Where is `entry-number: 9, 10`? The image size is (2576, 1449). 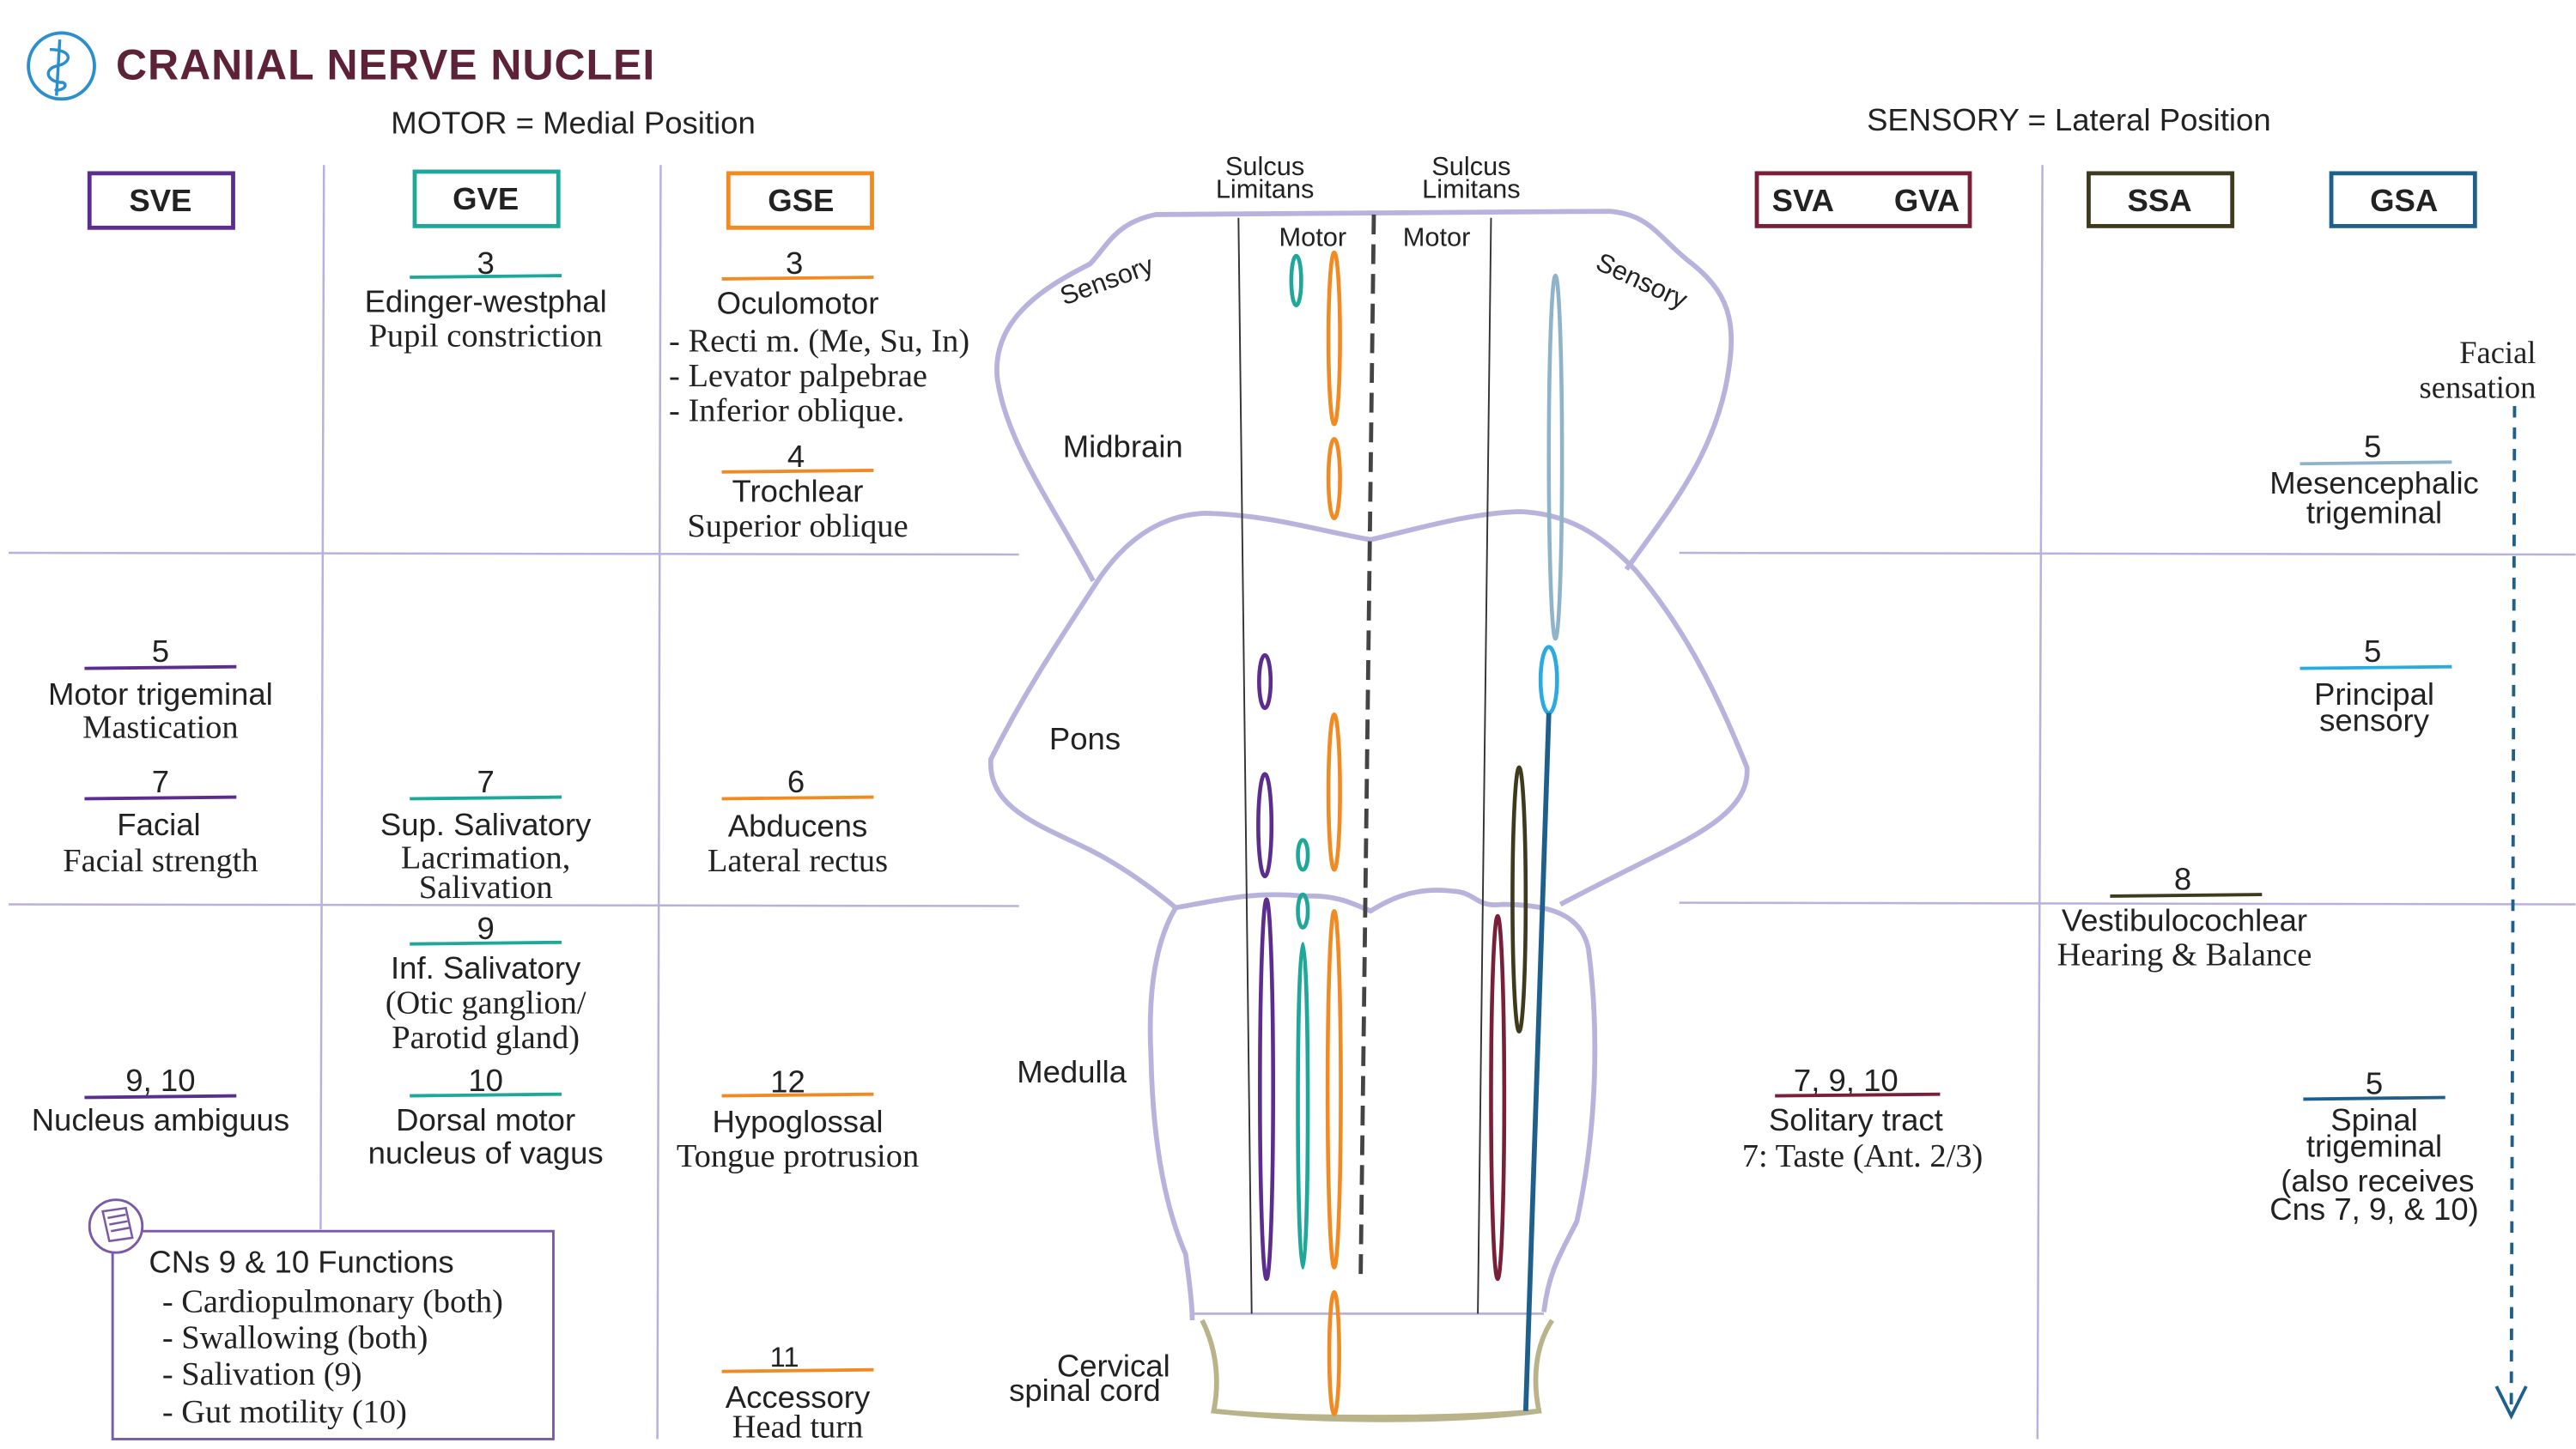
entry-number: 9, 10 is located at coordinates (160, 1080).